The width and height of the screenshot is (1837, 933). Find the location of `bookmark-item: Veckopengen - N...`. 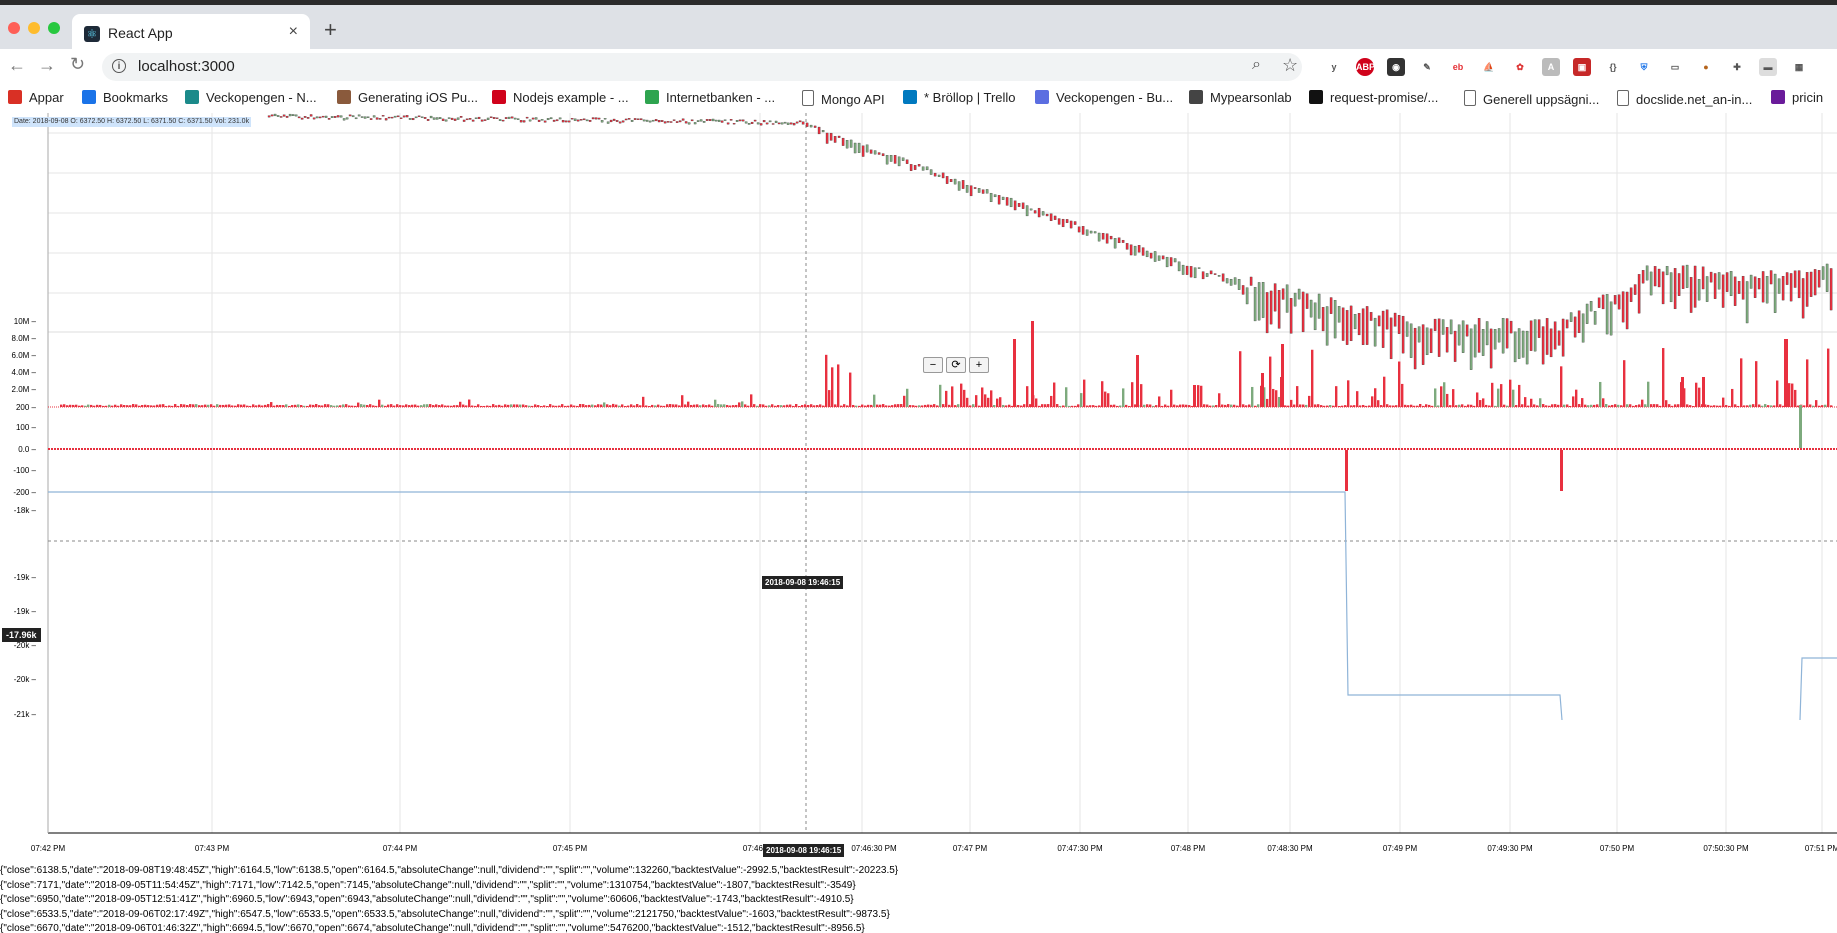

bookmark-item: Veckopengen - N... is located at coordinates (251, 97).